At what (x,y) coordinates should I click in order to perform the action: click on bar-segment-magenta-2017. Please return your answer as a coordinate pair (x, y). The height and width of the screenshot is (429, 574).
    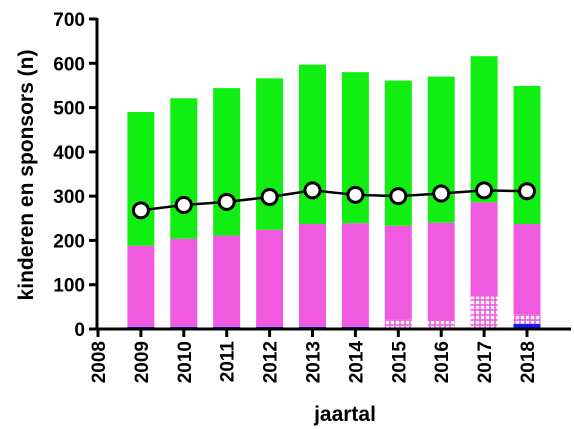
    Looking at the image, I should click on (484, 249).